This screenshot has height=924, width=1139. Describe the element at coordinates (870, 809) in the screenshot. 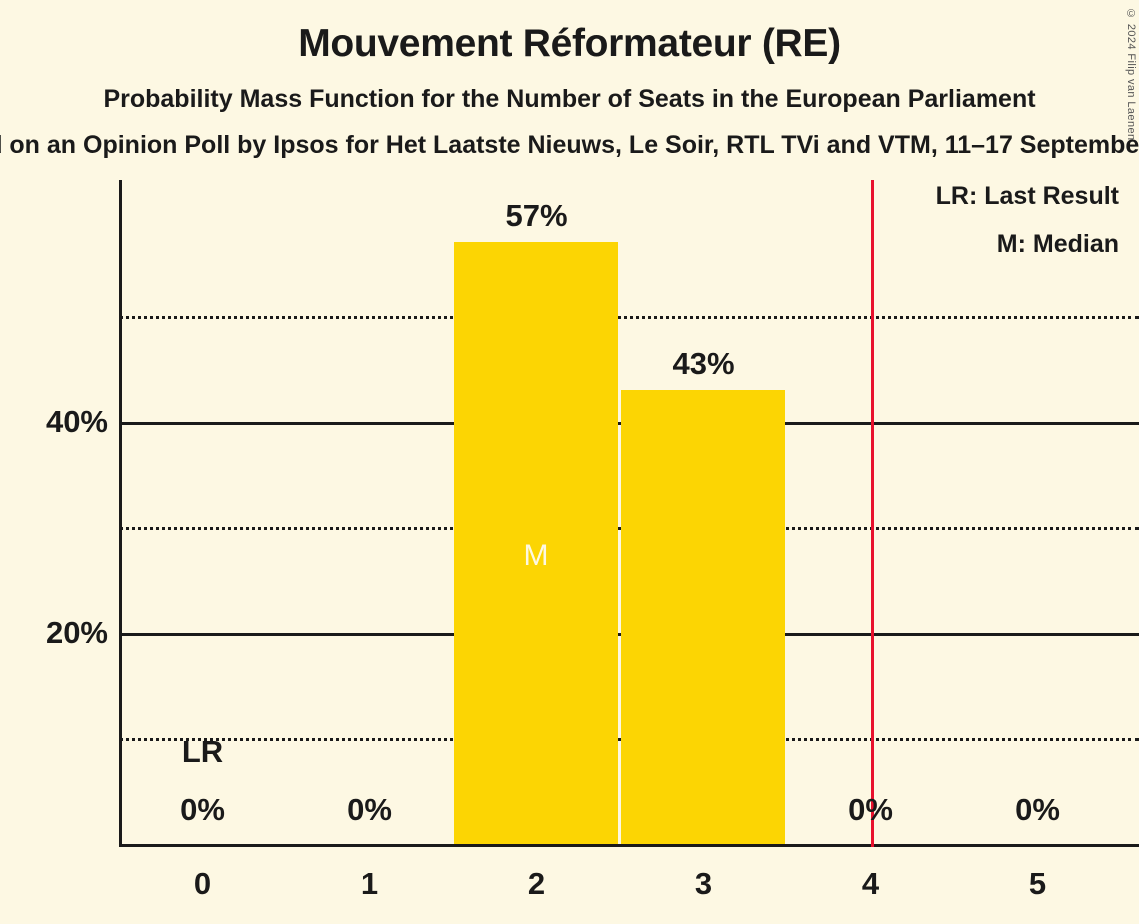

I see `value-label-seat-4: 0%` at that location.